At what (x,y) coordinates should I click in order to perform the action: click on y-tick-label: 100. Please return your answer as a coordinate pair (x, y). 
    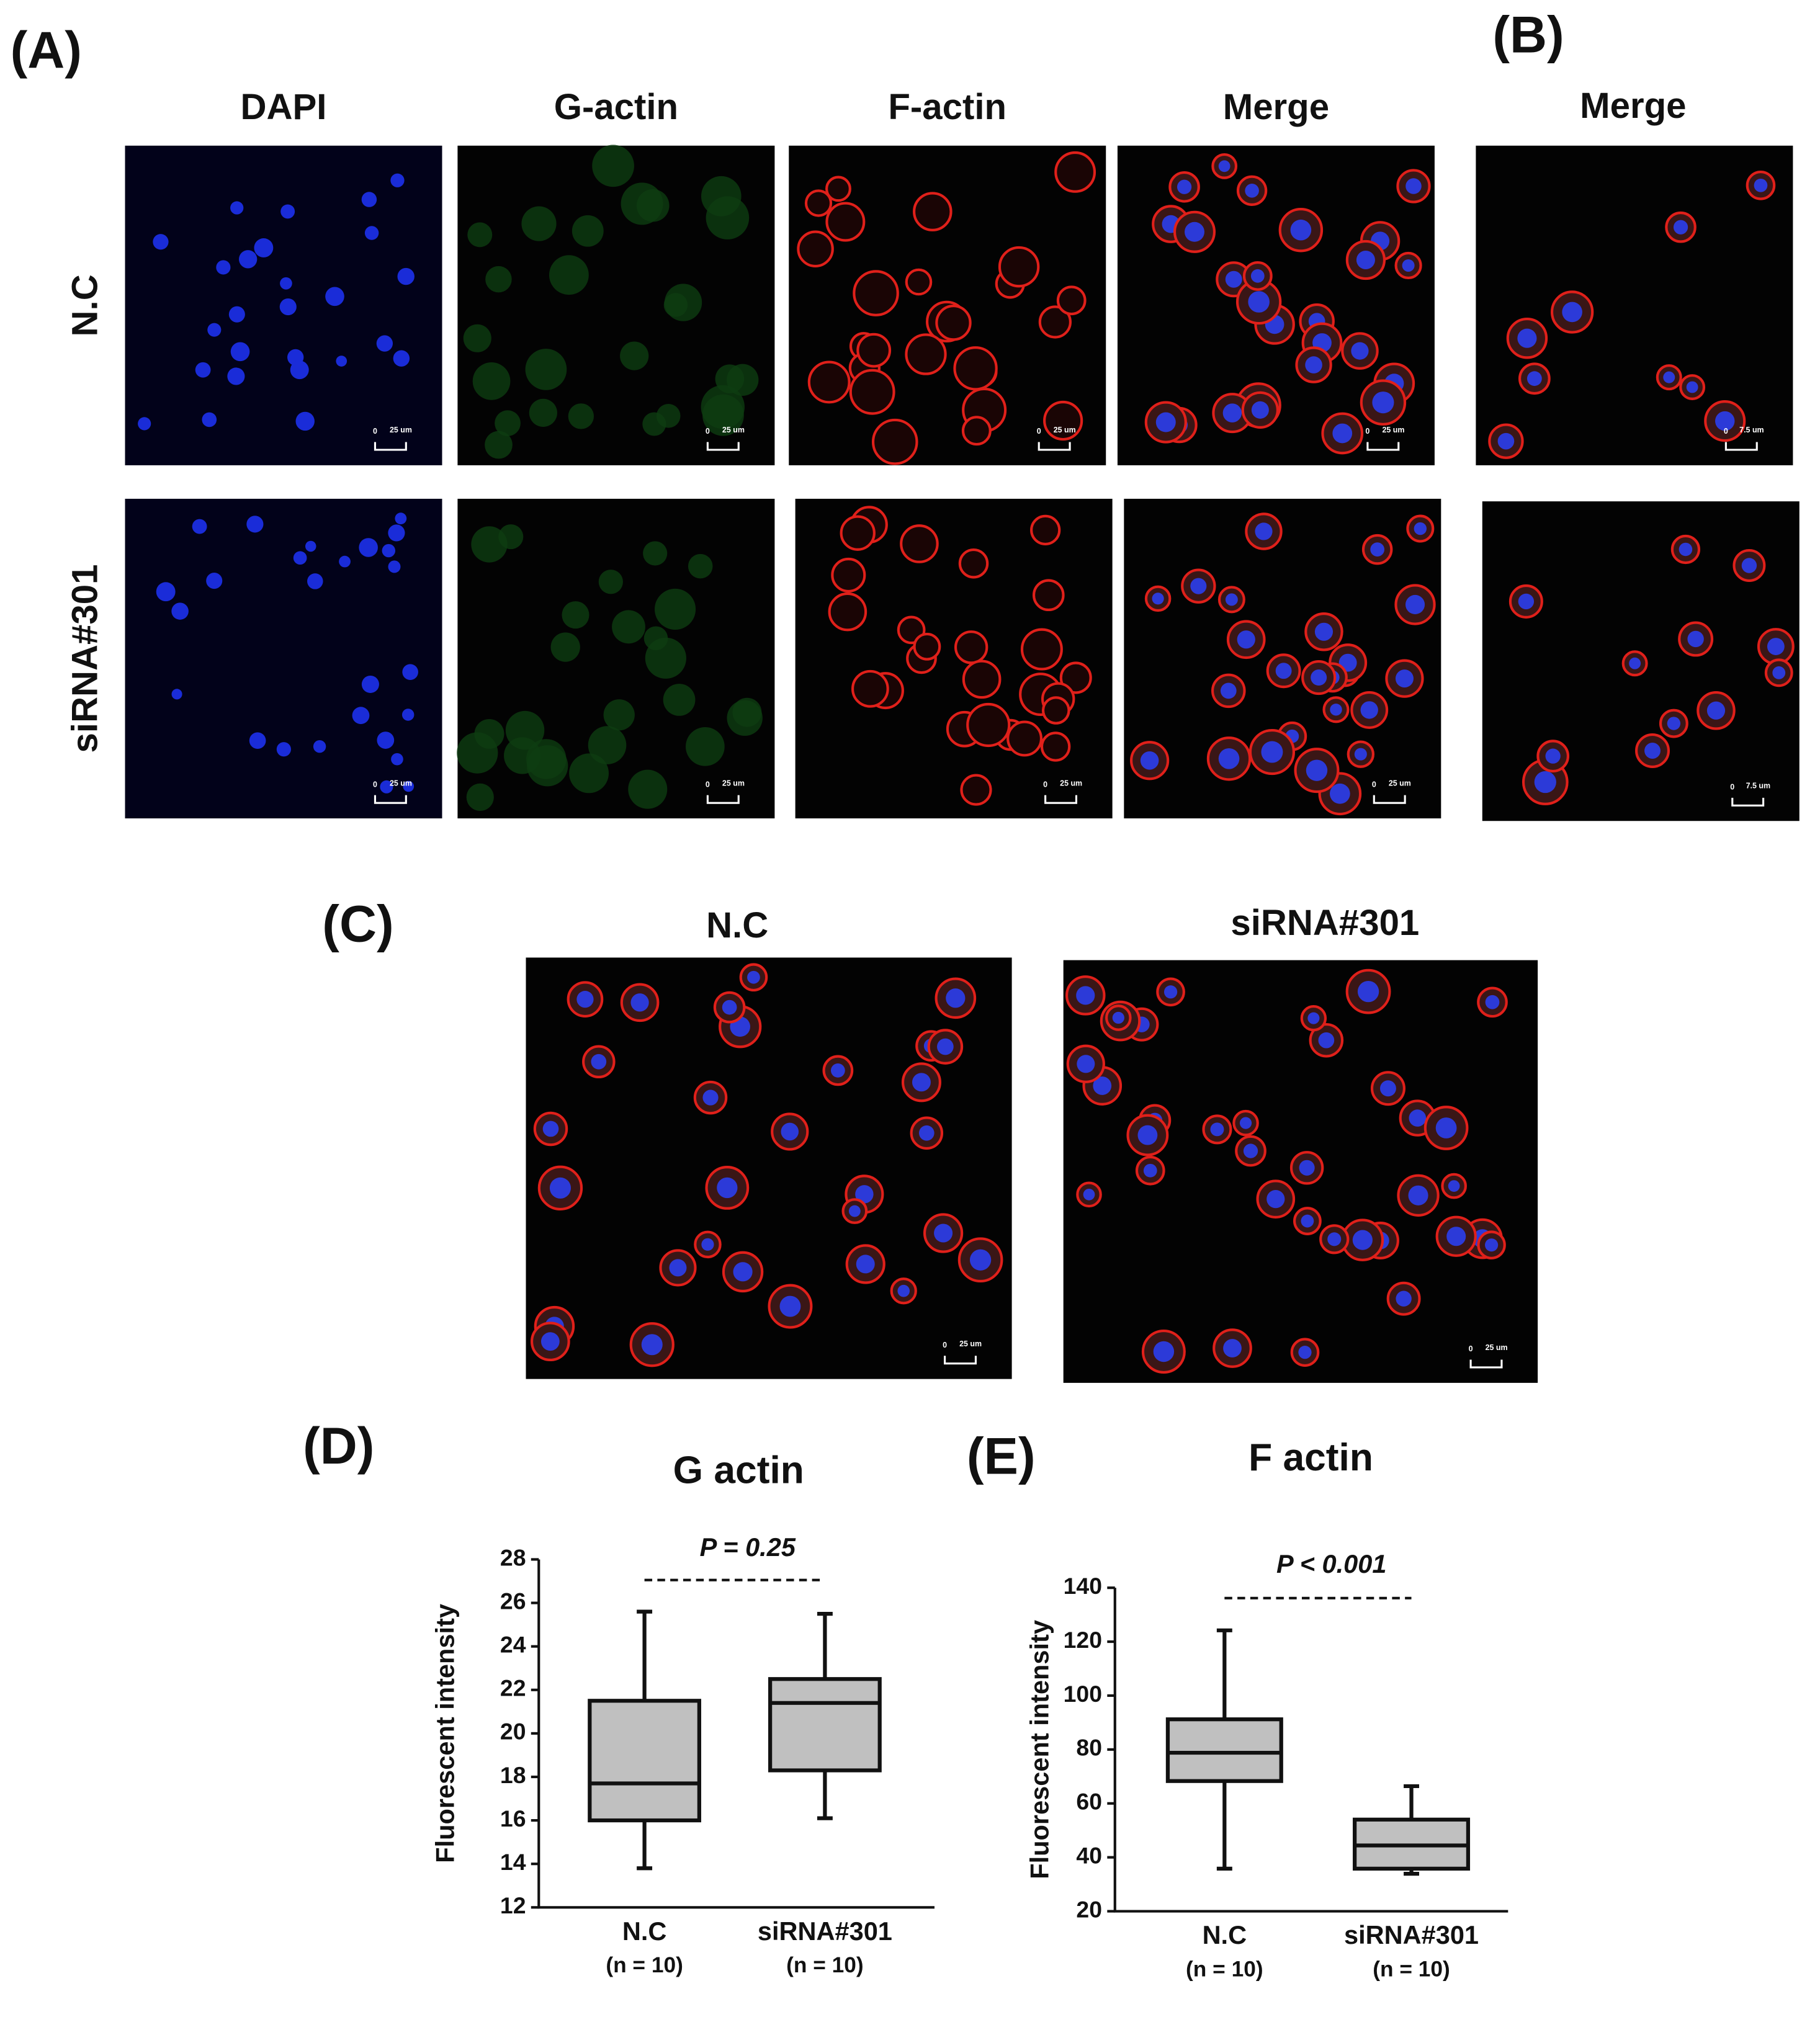
    Looking at the image, I should click on (1083, 1694).